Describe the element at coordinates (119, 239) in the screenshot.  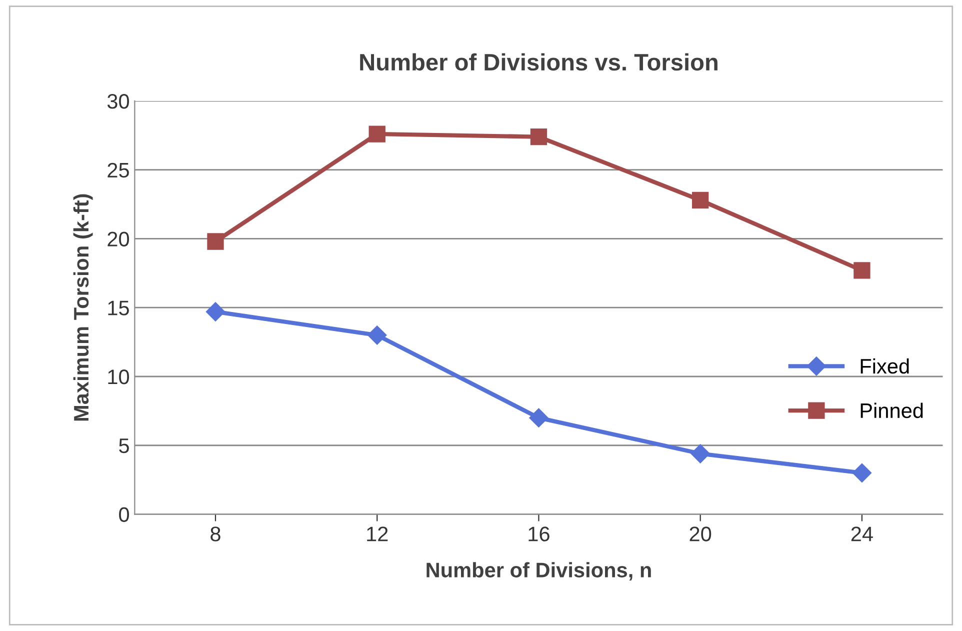
I see `y-tick-label: 20` at that location.